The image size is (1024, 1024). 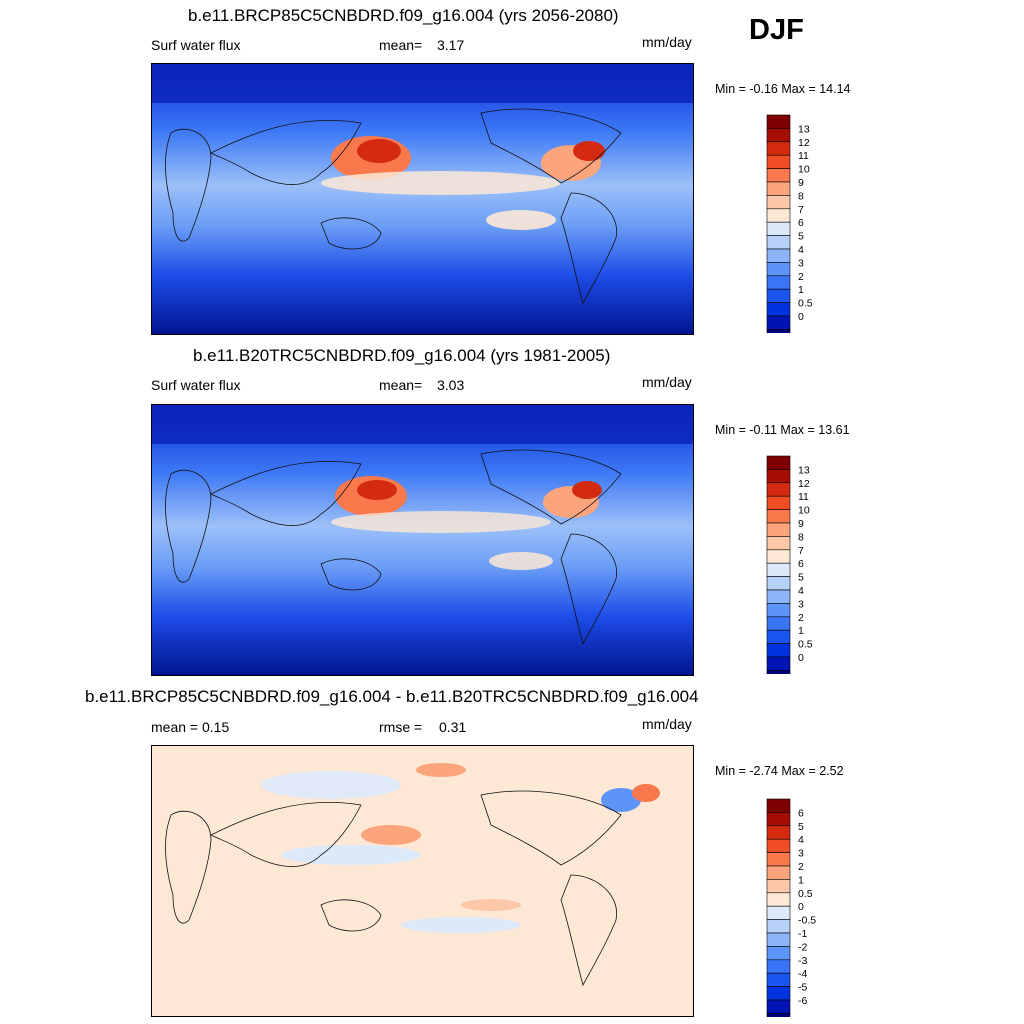 What do you see at coordinates (401, 45) in the screenshot?
I see `panel-1-mean-label: mean=` at bounding box center [401, 45].